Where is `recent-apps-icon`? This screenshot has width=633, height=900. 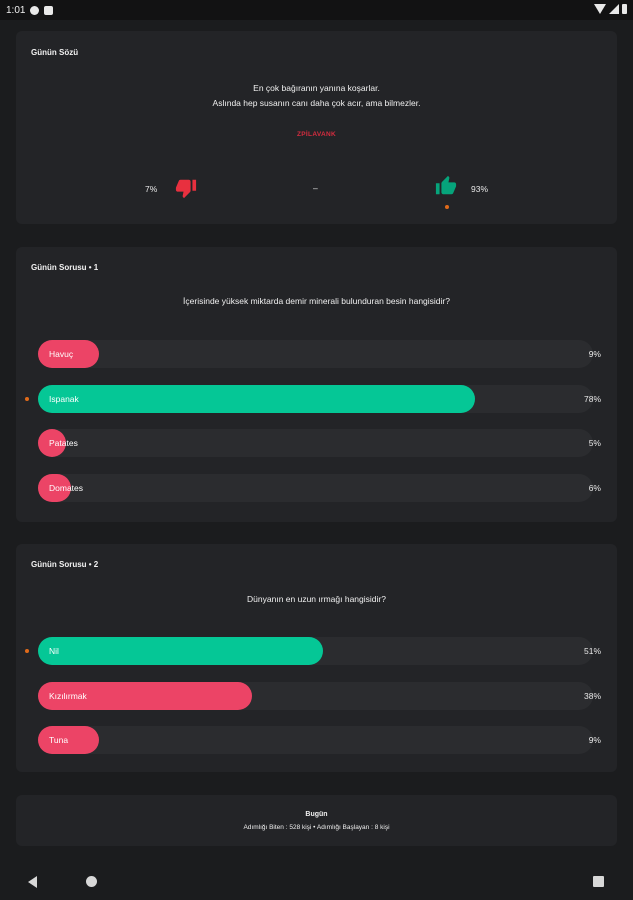 recent-apps-icon is located at coordinates (598, 881).